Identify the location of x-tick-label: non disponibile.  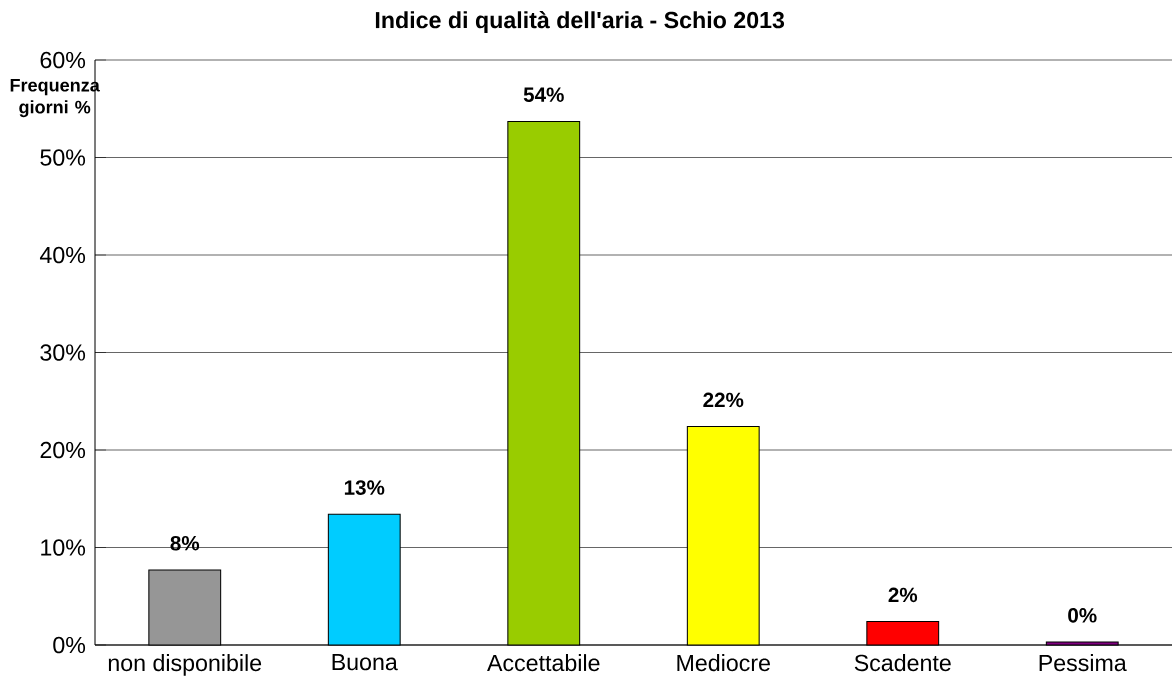
(185, 665).